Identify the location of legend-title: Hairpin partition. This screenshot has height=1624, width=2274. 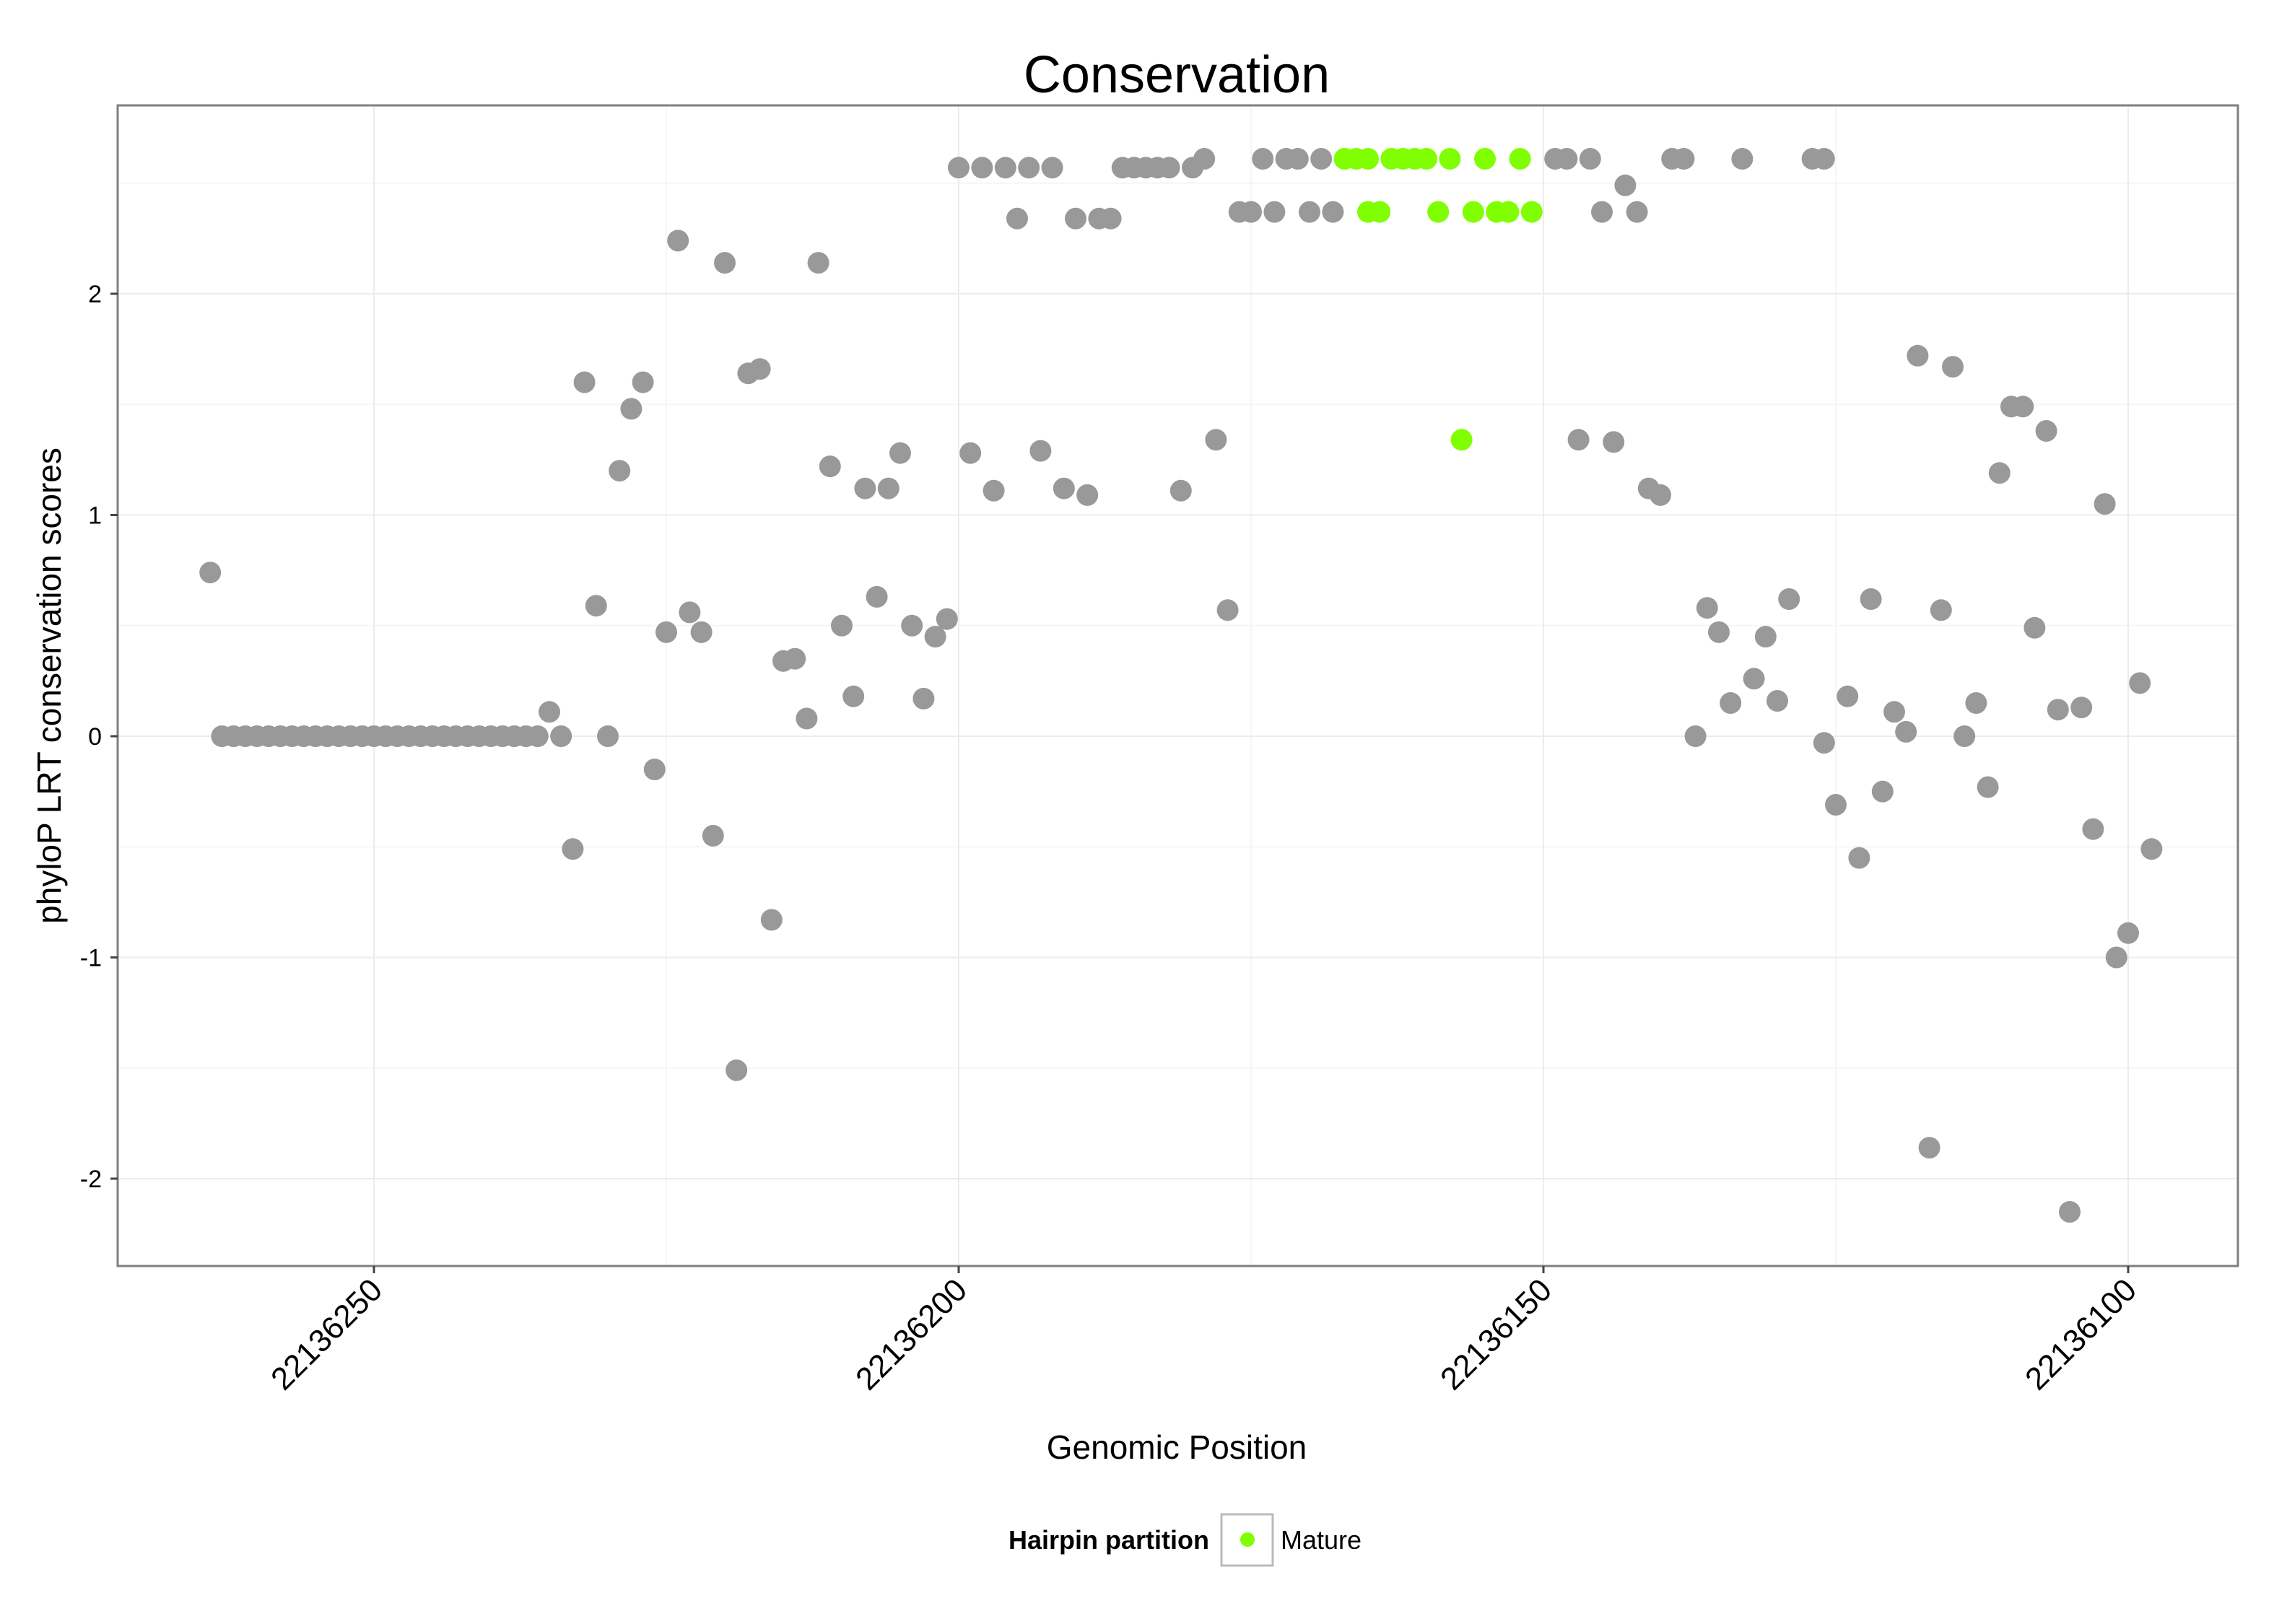
(1109, 1540).